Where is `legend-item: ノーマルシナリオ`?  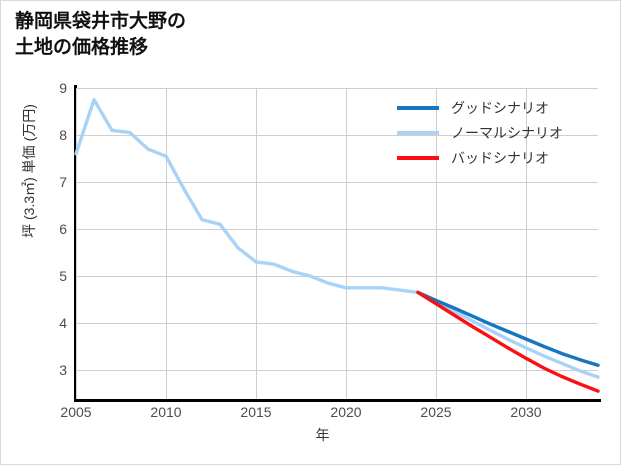 legend-item: ノーマルシナリオ is located at coordinates (502, 132).